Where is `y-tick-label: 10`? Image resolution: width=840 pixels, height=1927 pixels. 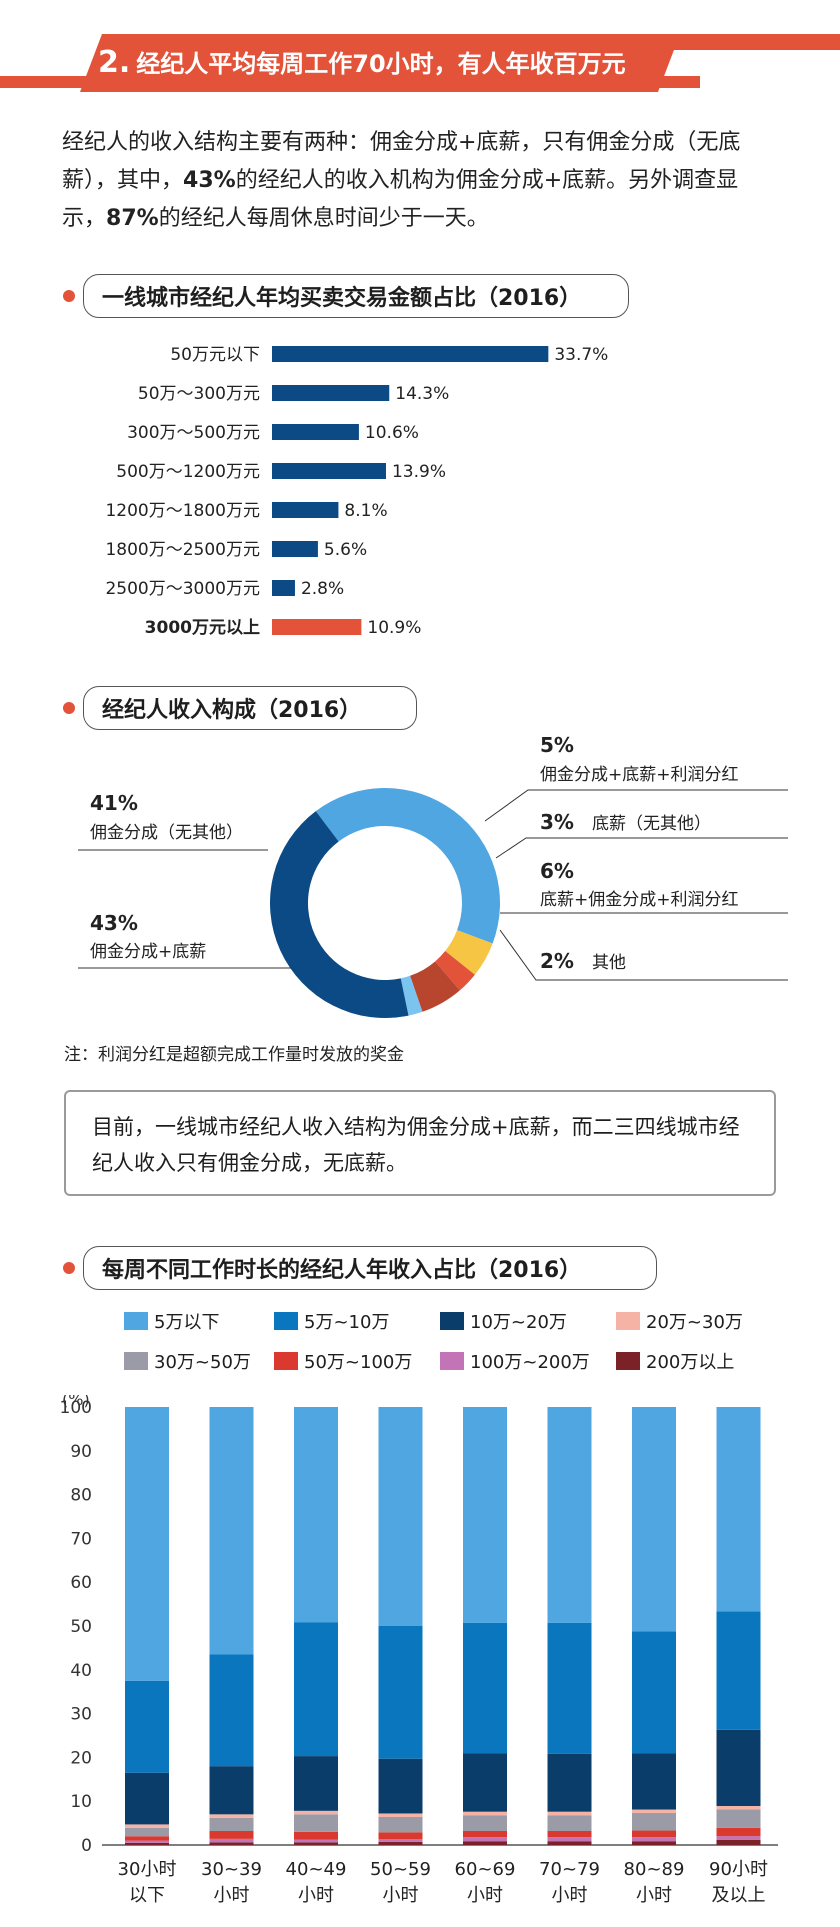 y-tick-label: 10 is located at coordinates (81, 1802).